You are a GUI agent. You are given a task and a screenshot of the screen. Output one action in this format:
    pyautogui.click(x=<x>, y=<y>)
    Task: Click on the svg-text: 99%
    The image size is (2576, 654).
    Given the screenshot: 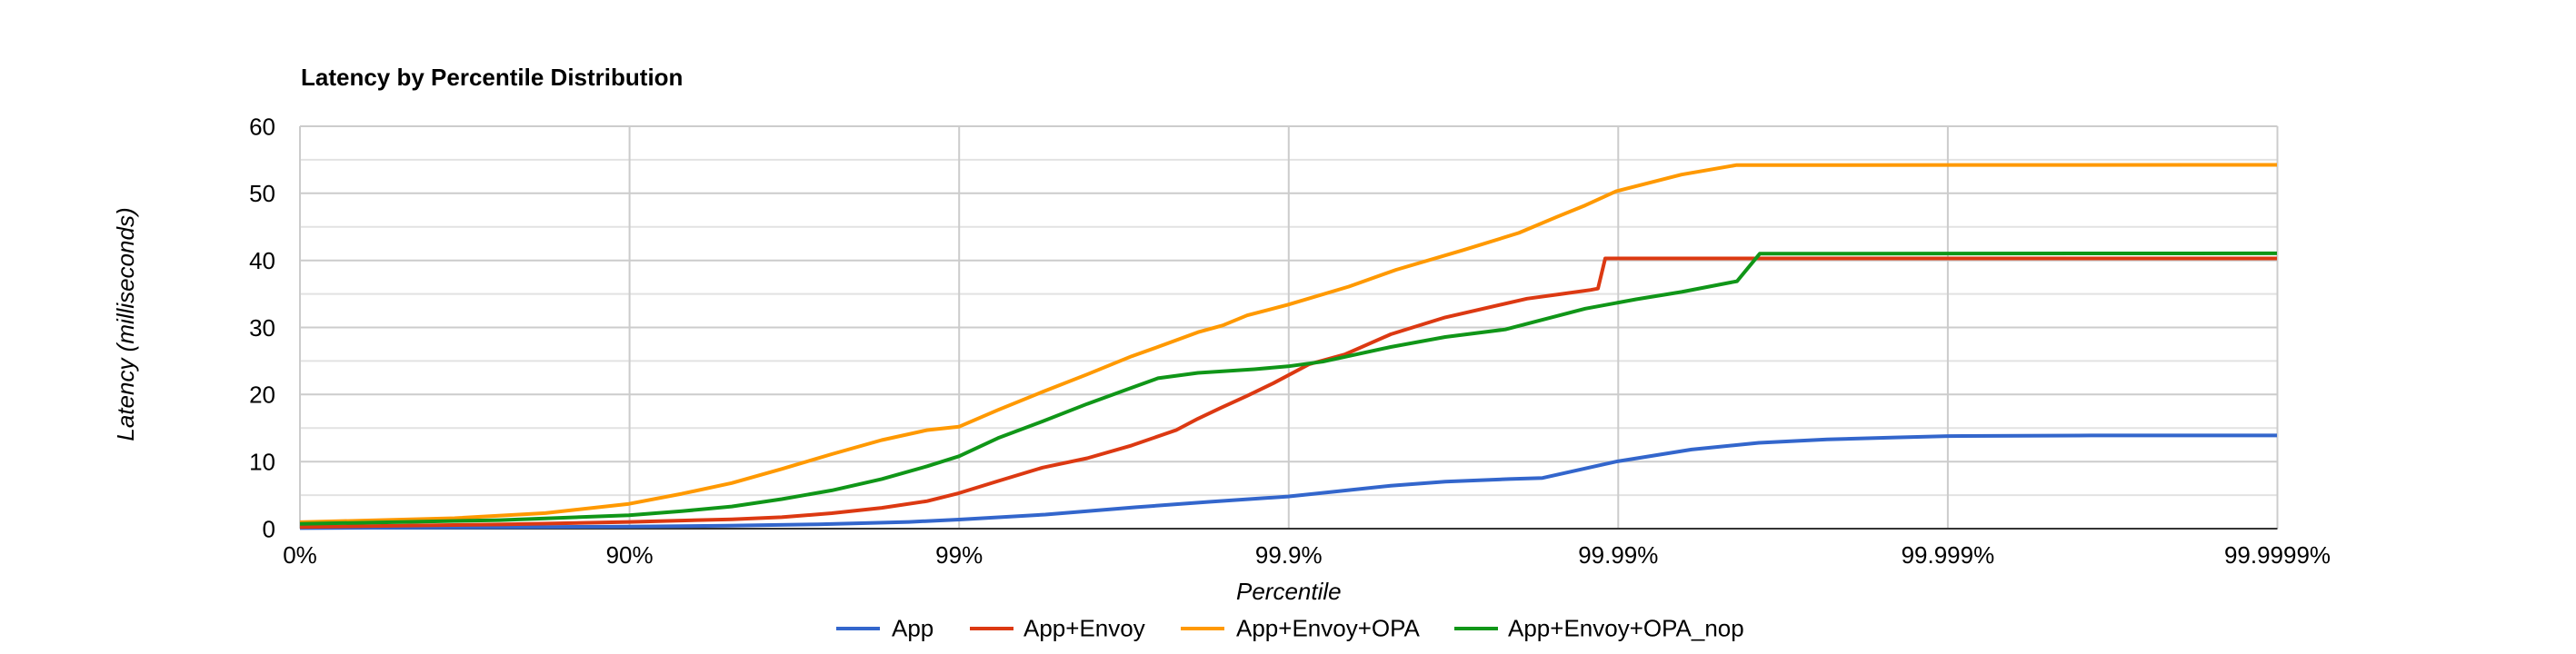 What is the action you would take?
    pyautogui.click(x=959, y=555)
    